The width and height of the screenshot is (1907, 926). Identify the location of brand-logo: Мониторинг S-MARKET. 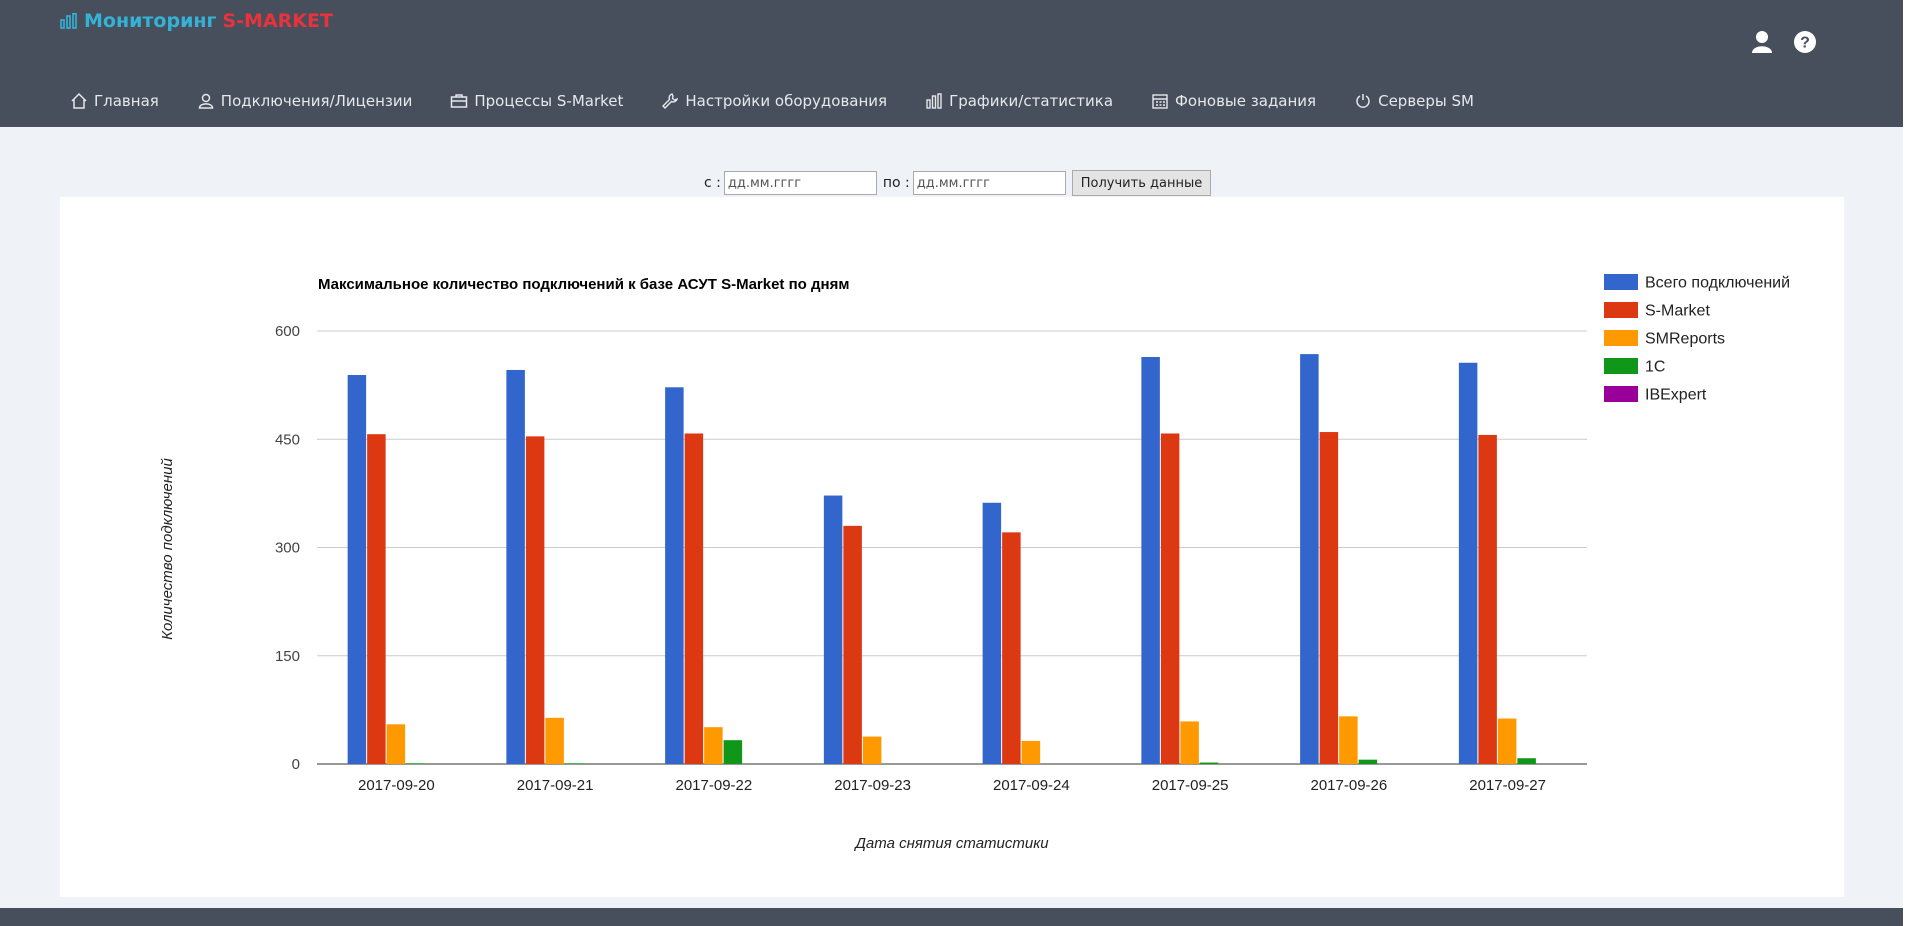
(196, 21).